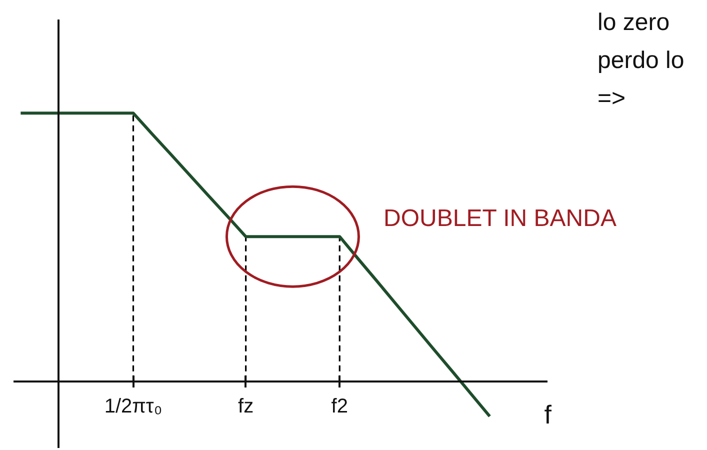 This screenshot has width=707, height=450. What do you see at coordinates (133, 406) in the screenshot?
I see `x-tick-label: 1/2πτ₀` at bounding box center [133, 406].